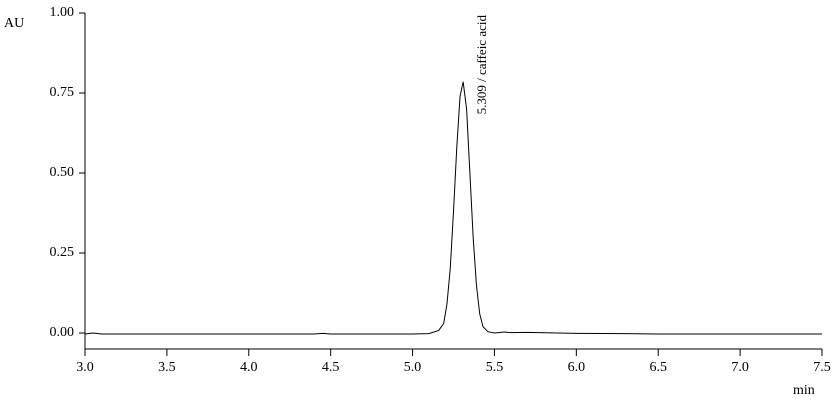 The image size is (837, 406). What do you see at coordinates (481, 65) in the screenshot?
I see `peak-annotation: 5.309 / caffeic acid` at bounding box center [481, 65].